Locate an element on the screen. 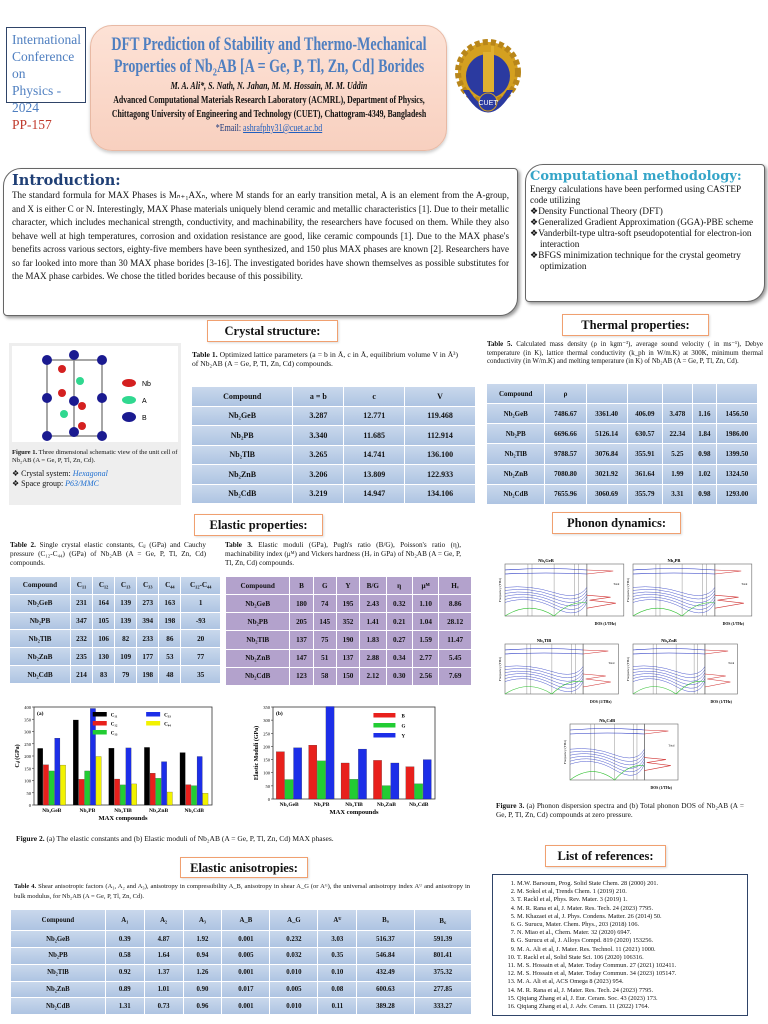 Image resolution: width=768 pixels, height=1024 pixels. table-cell: 0.90 is located at coordinates (202, 989).